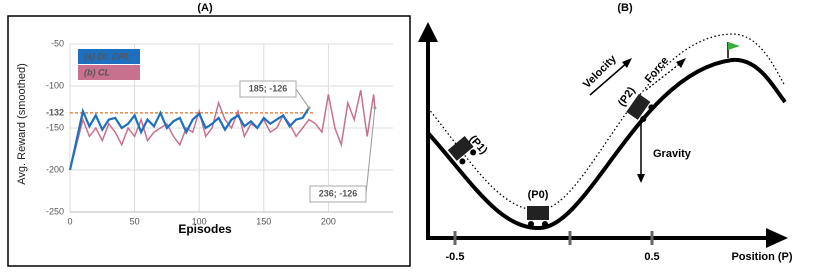  Describe the element at coordinates (55, 127) in the screenshot. I see `y-tick-label: -150` at that location.